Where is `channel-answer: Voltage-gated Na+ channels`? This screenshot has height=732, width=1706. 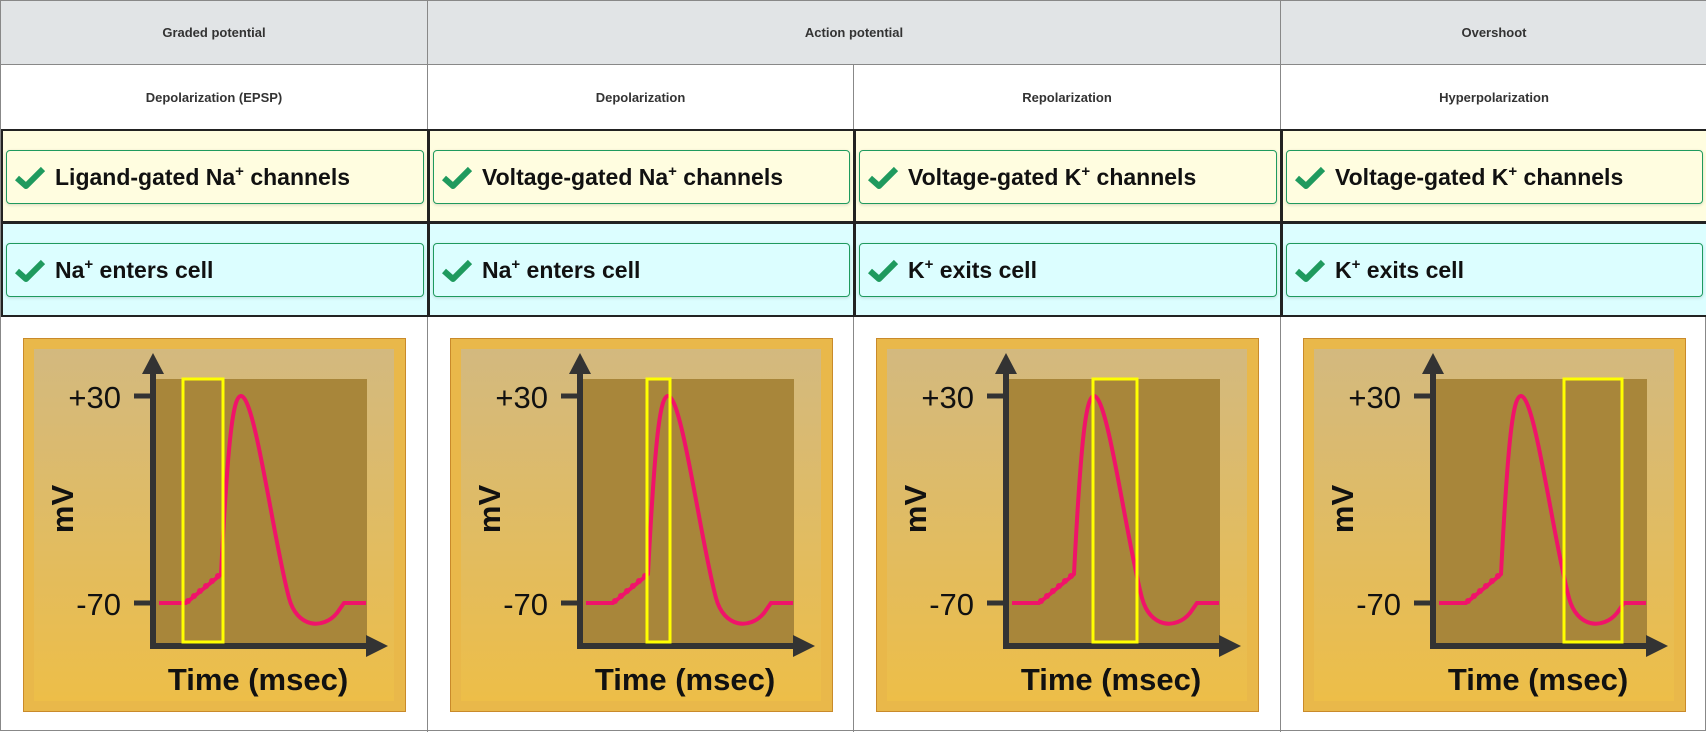 channel-answer: Voltage-gated Na+ channels is located at coordinates (641, 177).